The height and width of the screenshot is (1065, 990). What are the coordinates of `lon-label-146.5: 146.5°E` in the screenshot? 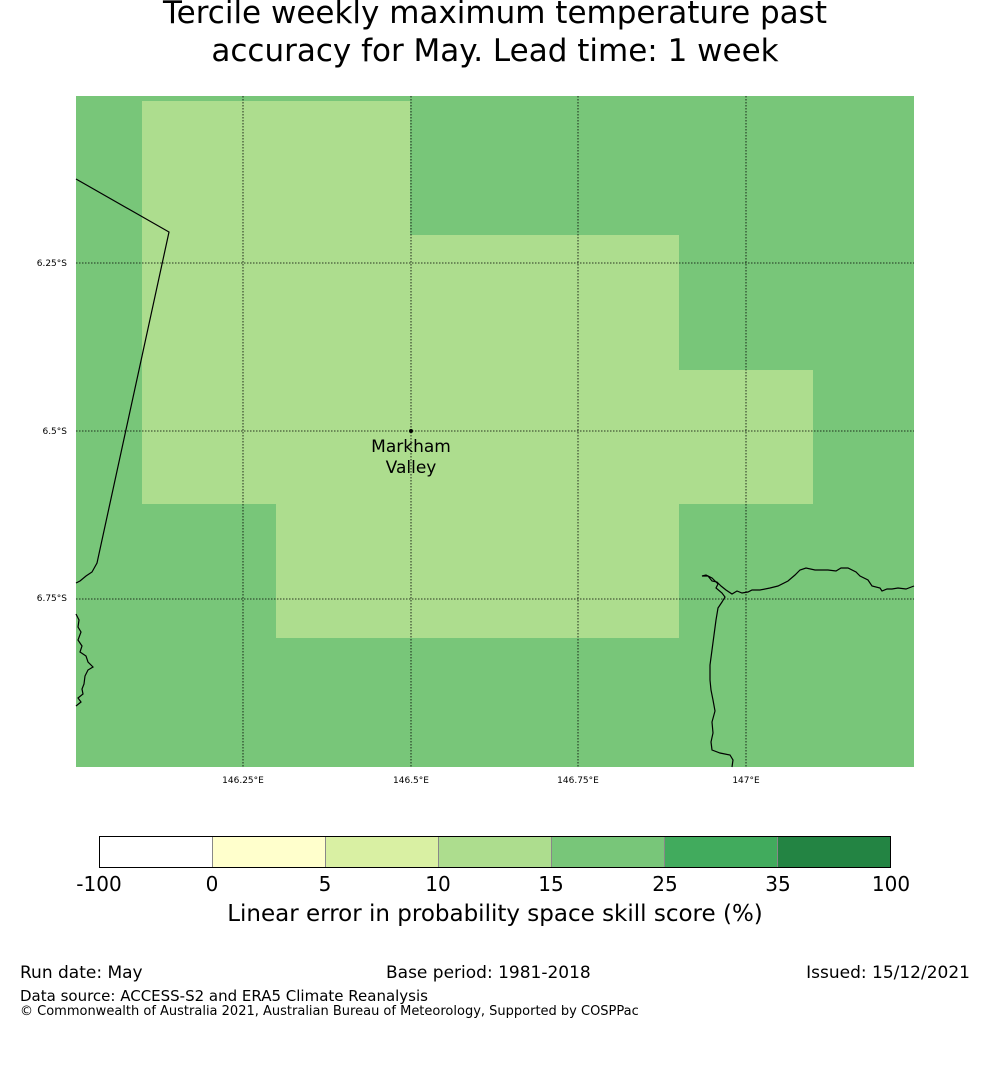 It's located at (411, 781).